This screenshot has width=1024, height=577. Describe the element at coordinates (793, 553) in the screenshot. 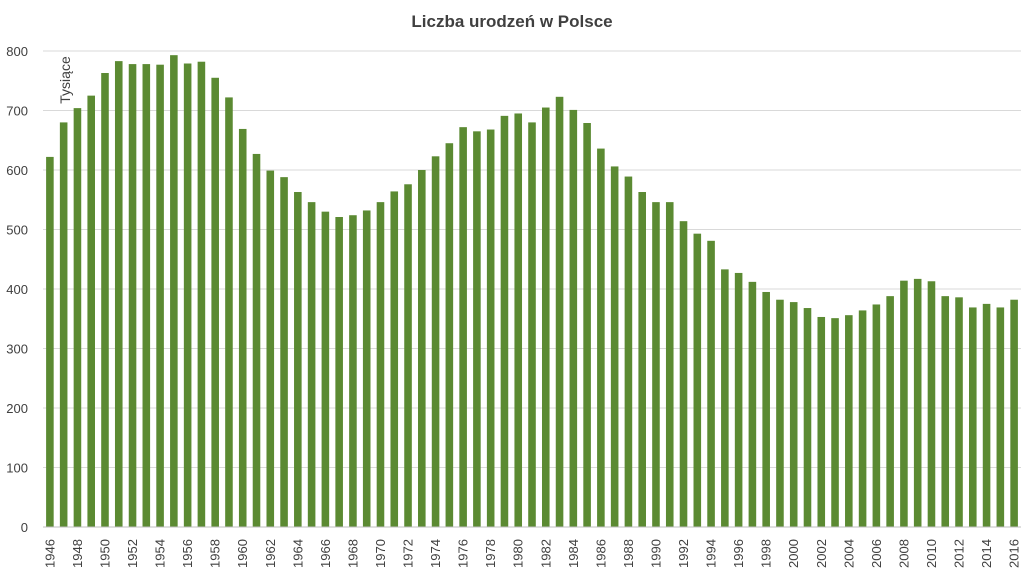

I see `x-tick-label: 2000` at that location.